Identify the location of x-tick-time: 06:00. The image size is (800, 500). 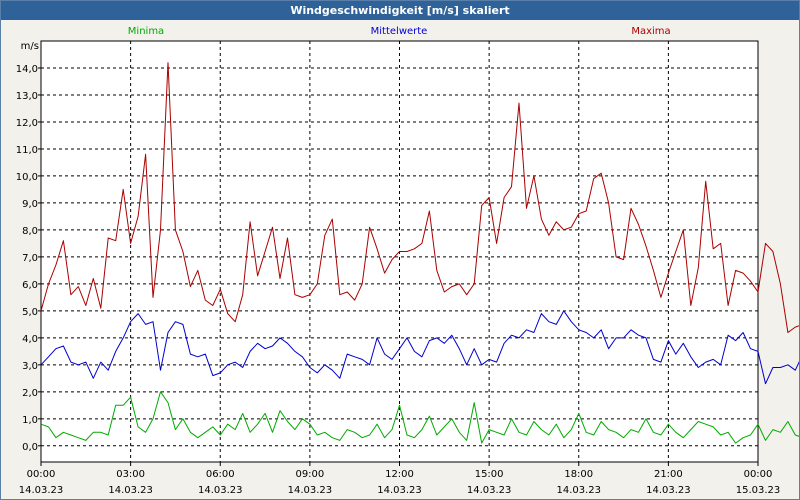
(220, 474).